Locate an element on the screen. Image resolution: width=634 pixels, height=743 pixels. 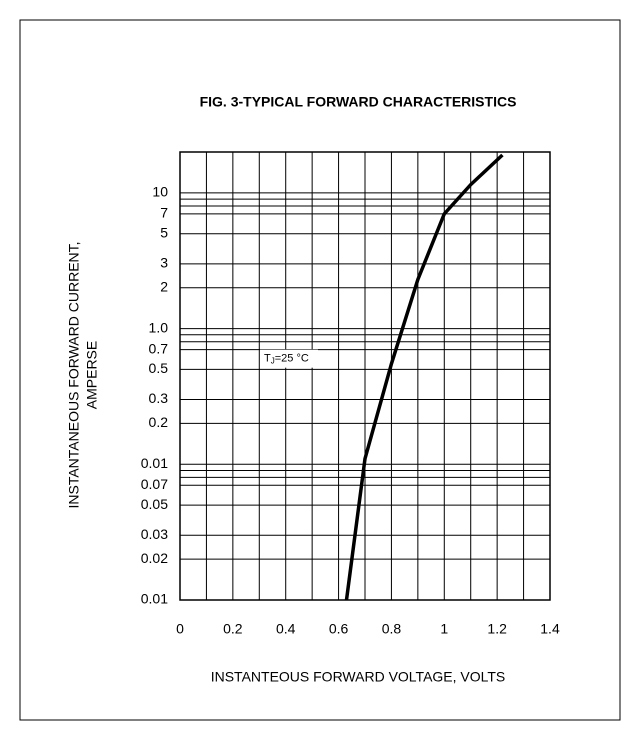
x-tick-label: 1.2 is located at coordinates (497, 629).